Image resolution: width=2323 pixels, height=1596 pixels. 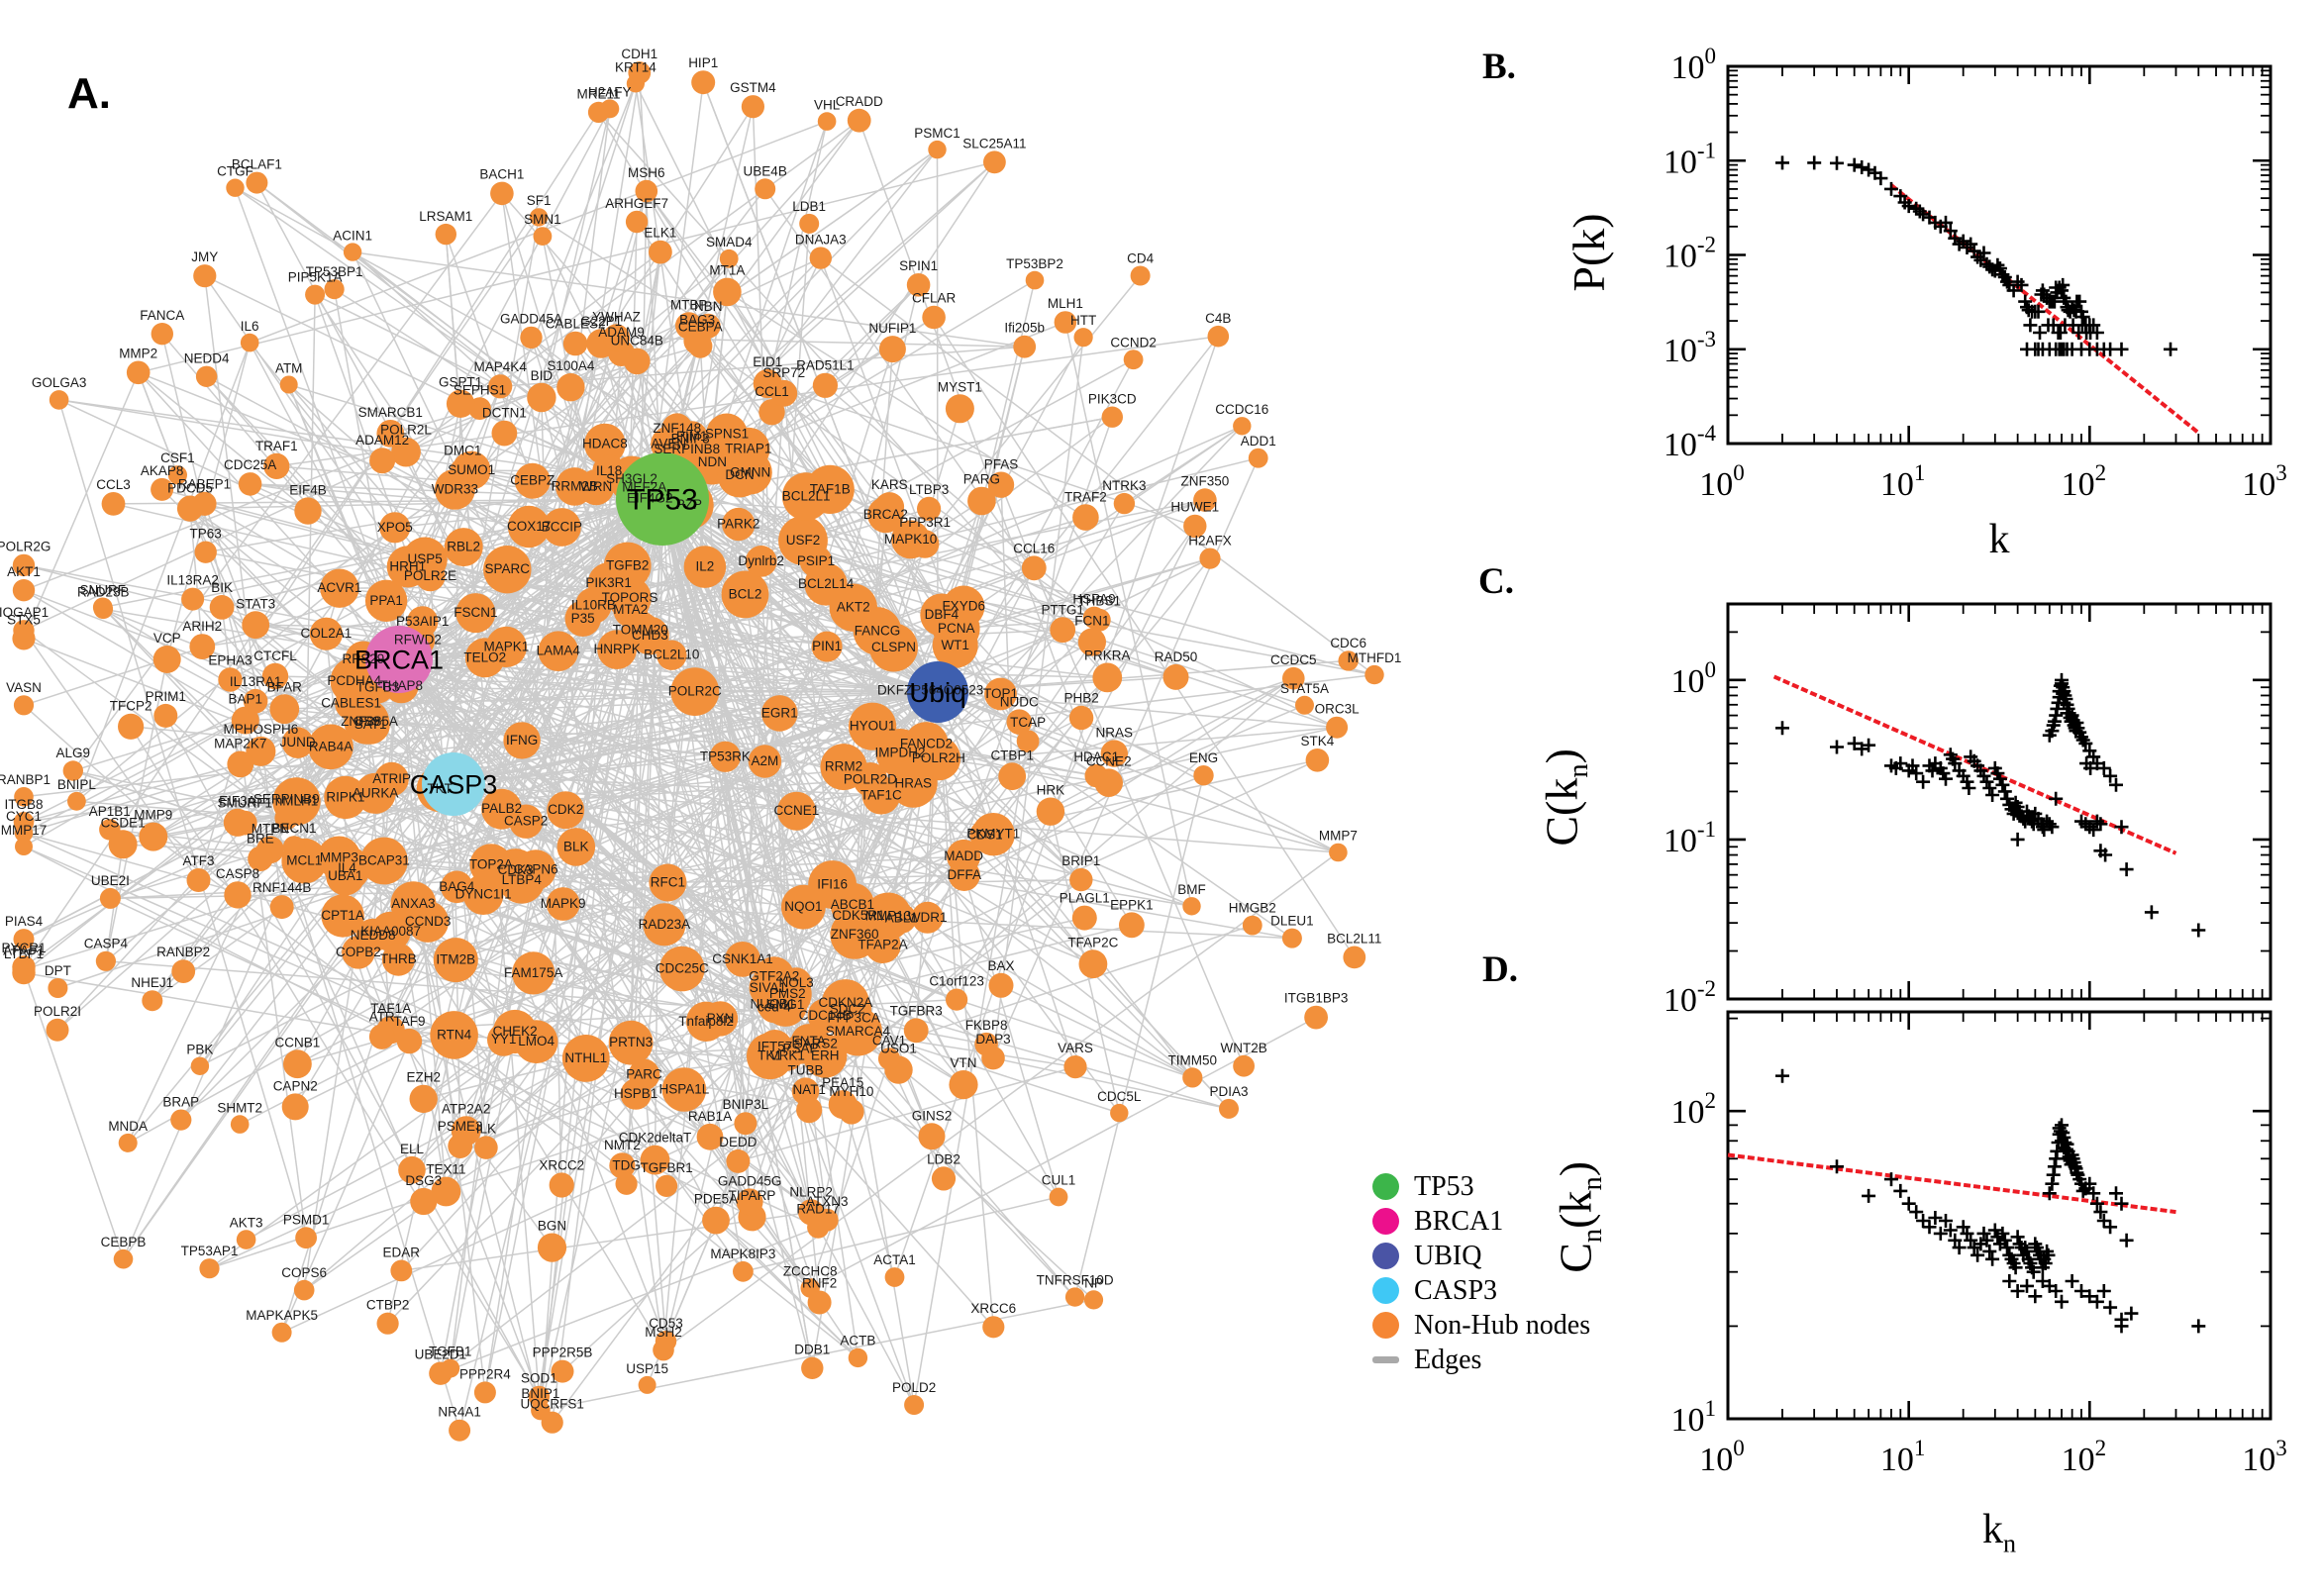 I want to click on node-label: TAF1C, so click(x=881, y=795).